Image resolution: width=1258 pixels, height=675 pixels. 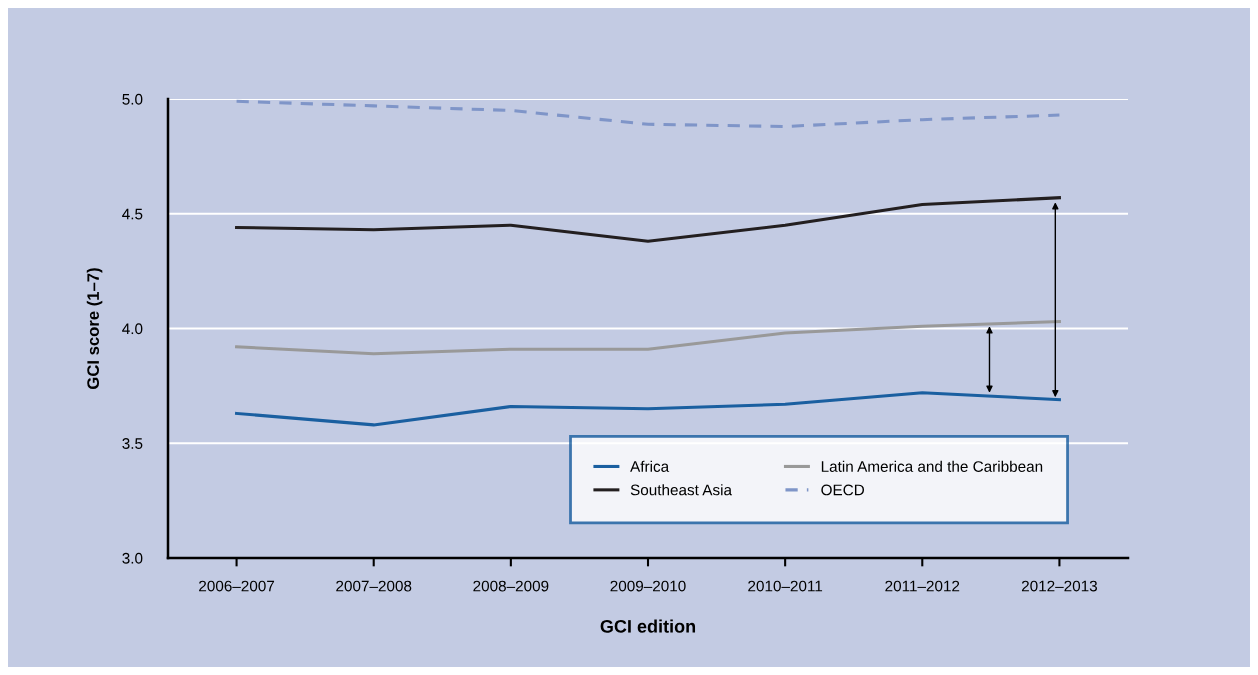 I want to click on x-tick-label: 2006–2007, so click(x=237, y=586).